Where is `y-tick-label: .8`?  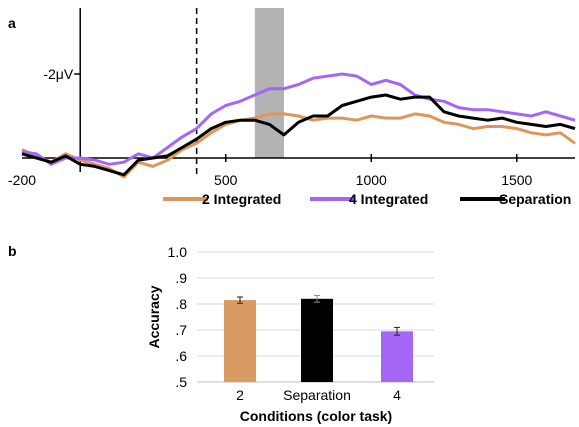 y-tick-label: .8 is located at coordinates (181, 304).